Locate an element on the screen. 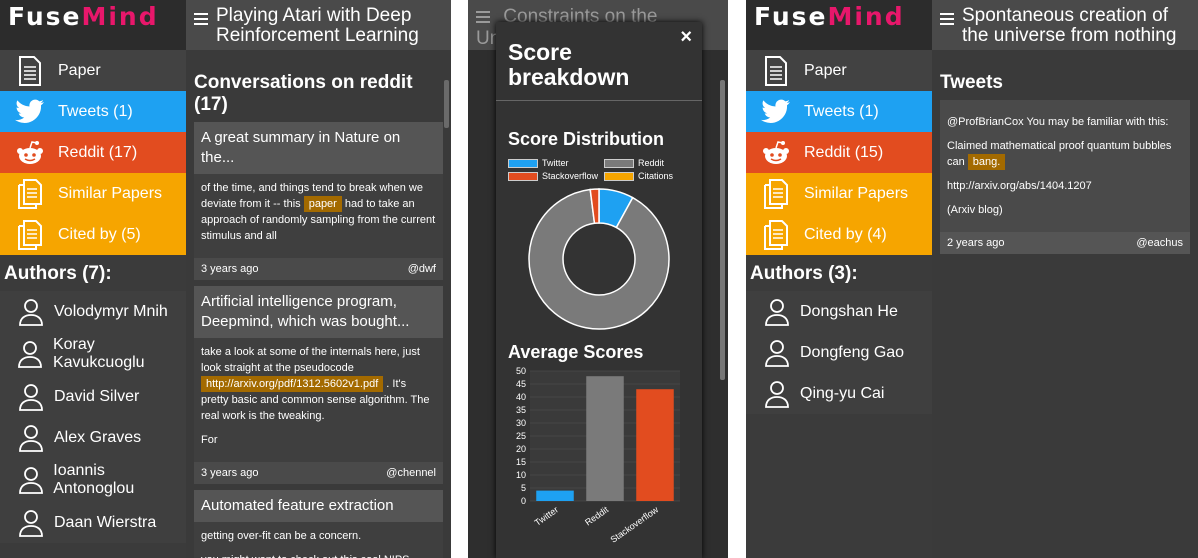  x-tick-label: Reddit is located at coordinates (596, 515).